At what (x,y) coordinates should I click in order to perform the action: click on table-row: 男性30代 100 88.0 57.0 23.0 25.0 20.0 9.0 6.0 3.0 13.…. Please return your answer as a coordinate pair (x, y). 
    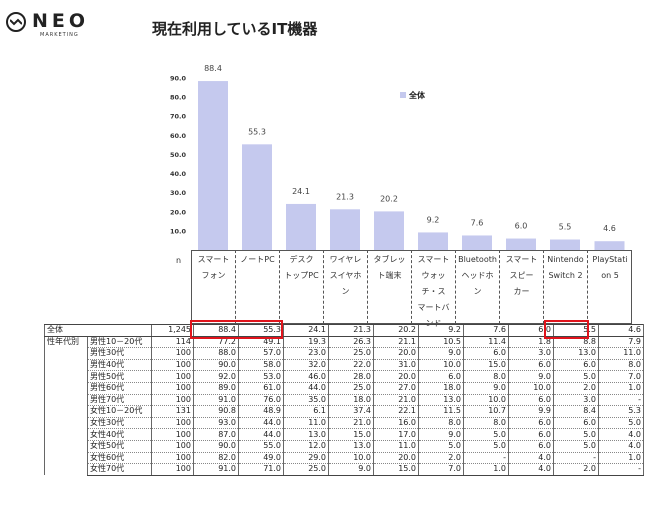
    Looking at the image, I should click on (344, 353).